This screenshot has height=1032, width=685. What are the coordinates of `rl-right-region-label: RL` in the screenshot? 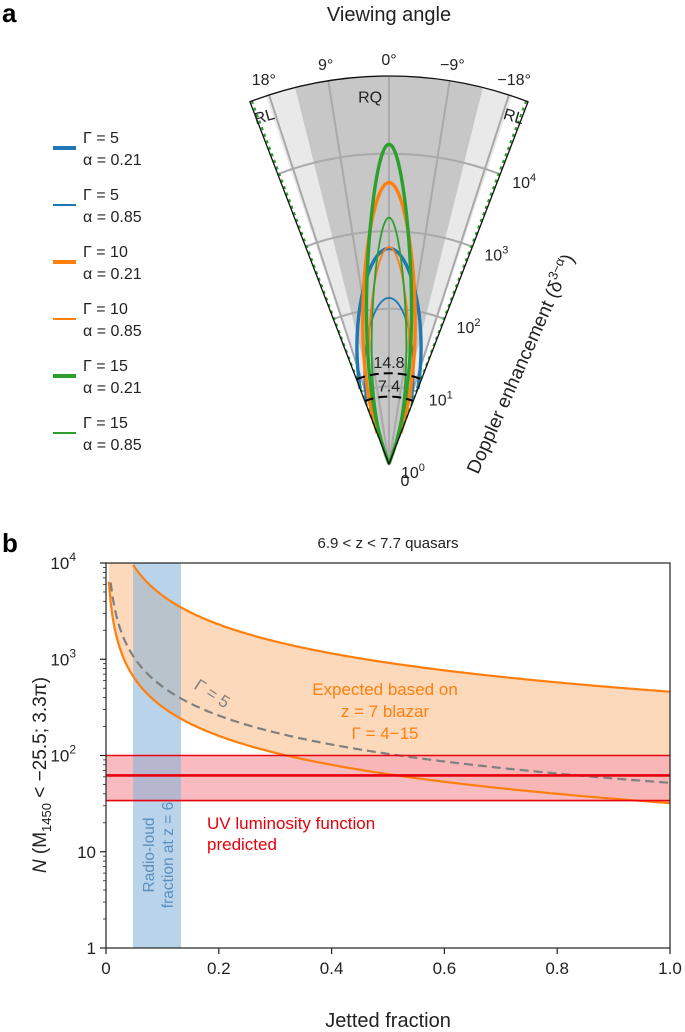 It's located at (513, 117).